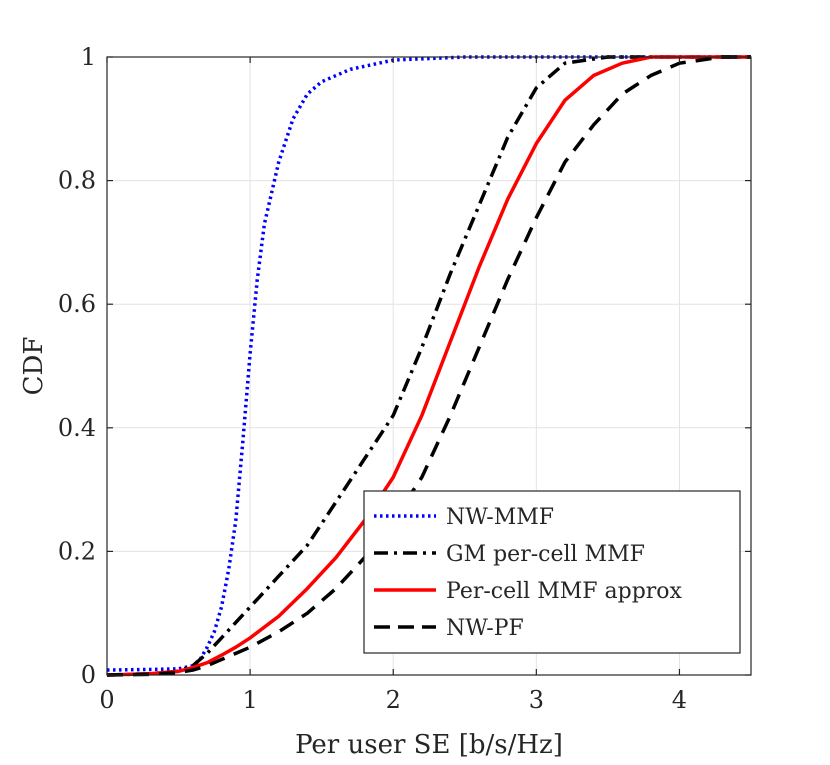  I want to click on x-tick-label-4: 4, so click(679, 700).